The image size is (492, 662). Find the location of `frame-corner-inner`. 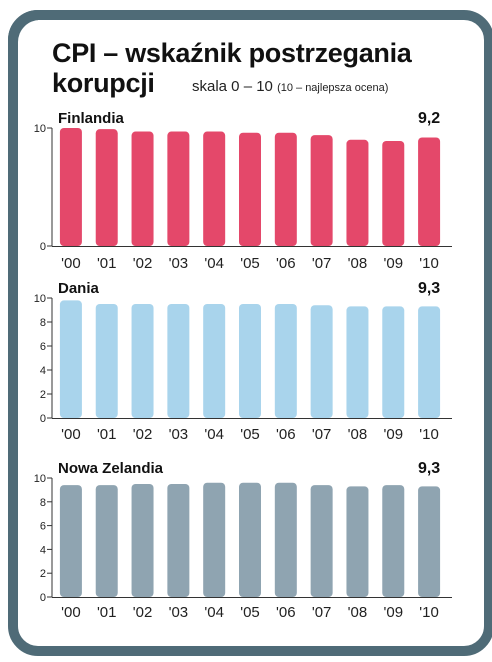

frame-corner-inner is located at coordinates (33, 55).